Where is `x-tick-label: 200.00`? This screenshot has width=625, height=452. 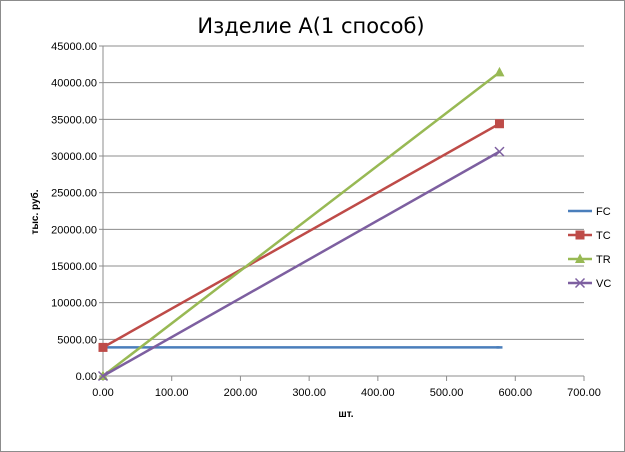 x-tick-label: 200.00 is located at coordinates (241, 393).